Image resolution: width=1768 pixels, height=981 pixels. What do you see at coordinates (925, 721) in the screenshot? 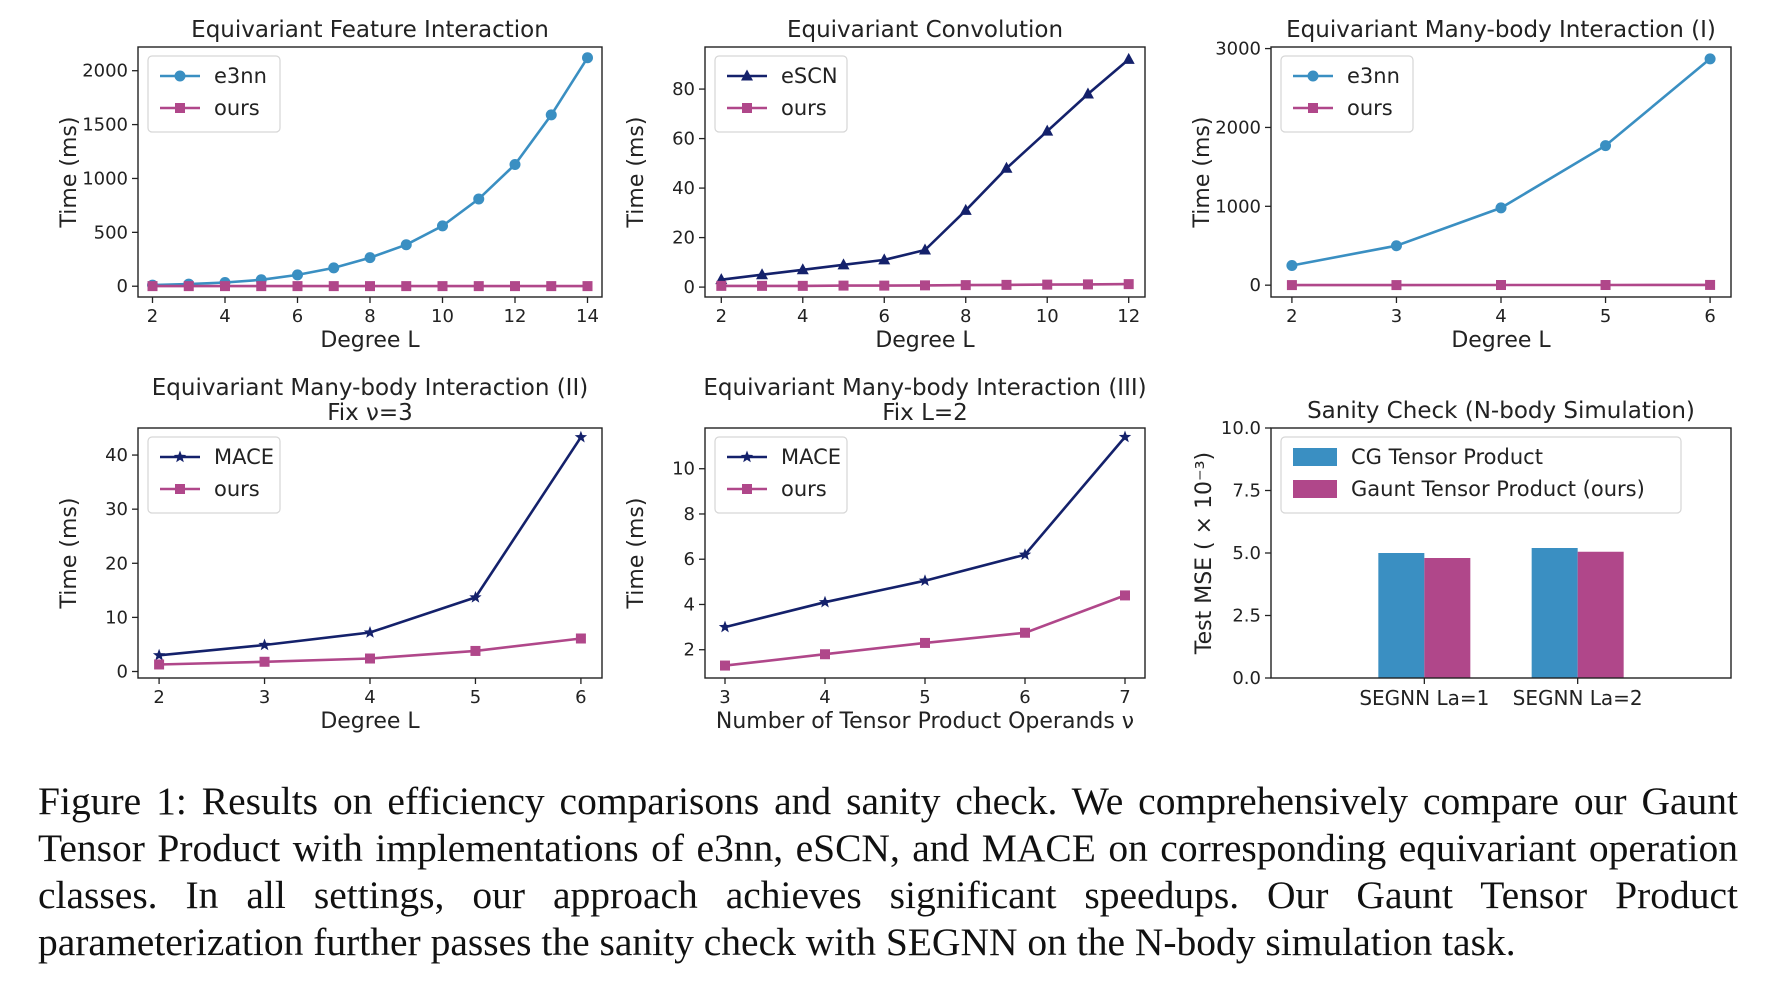
I see `x-axis-label: Number of Tensor Product Operands ν` at bounding box center [925, 721].